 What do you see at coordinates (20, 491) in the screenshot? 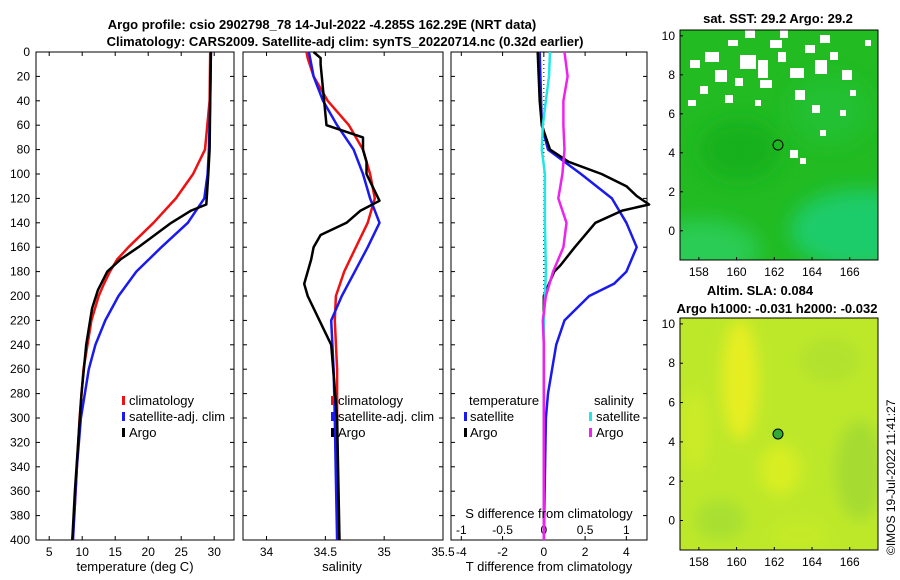
I see `depth-tick-label: 360` at bounding box center [20, 491].